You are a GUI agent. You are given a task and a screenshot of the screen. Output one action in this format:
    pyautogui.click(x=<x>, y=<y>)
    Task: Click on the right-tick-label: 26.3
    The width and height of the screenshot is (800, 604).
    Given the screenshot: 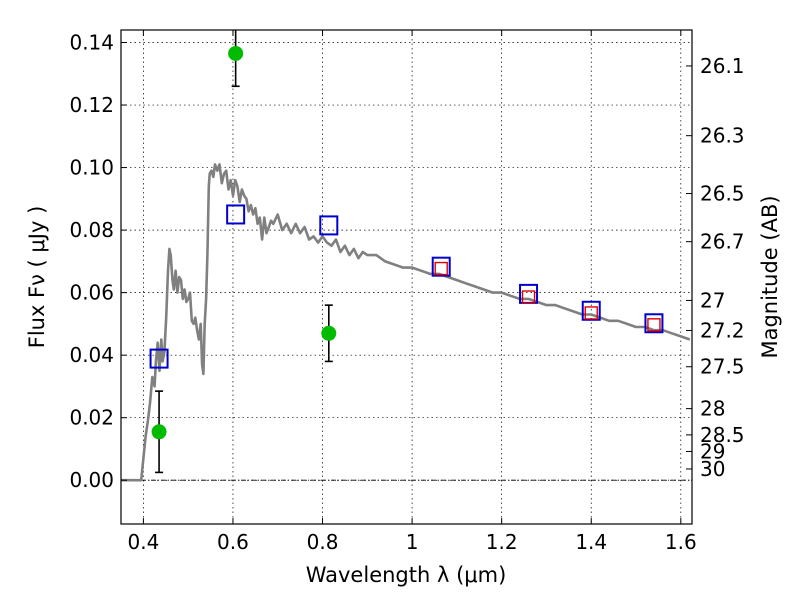 What is the action you would take?
    pyautogui.click(x=722, y=136)
    